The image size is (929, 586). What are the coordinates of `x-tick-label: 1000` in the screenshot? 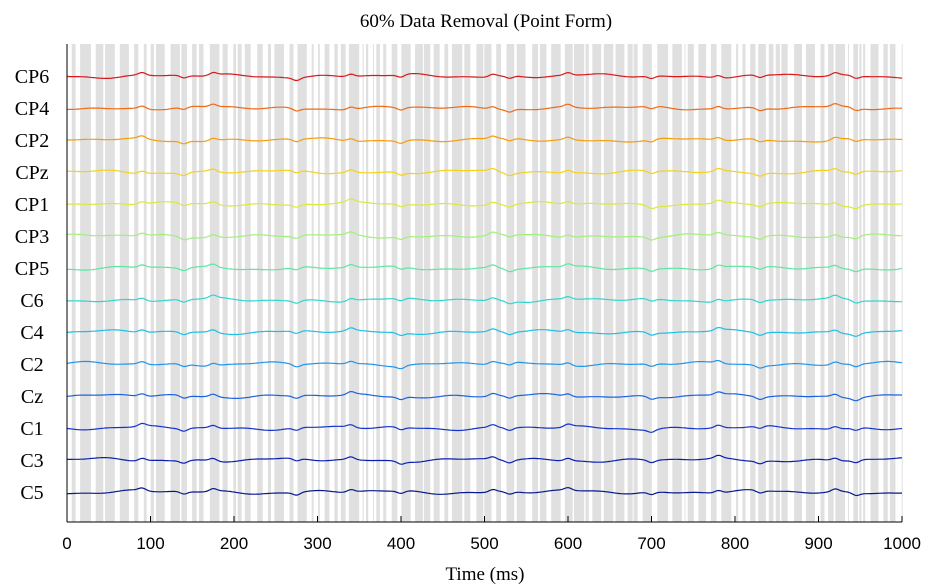 It's located at (902, 543).